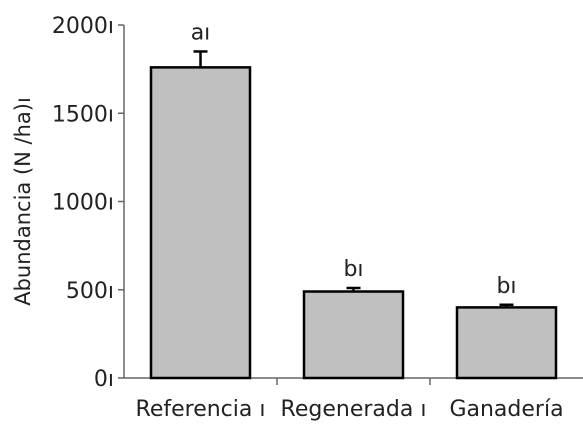 This screenshot has height=431, width=583. What do you see at coordinates (90, 291) in the screenshot?
I see `y-tick-label: 500ı` at bounding box center [90, 291].